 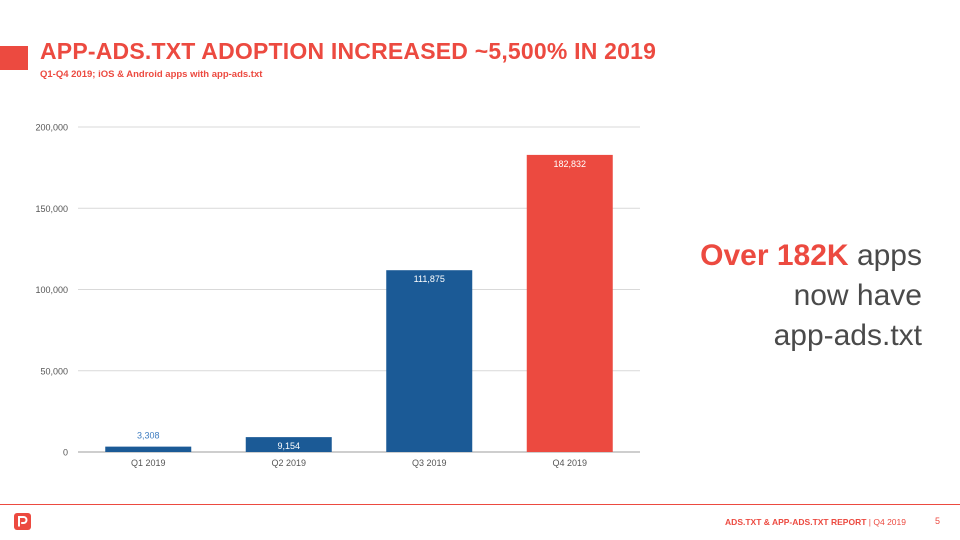 I want to click on footer-period: Q4 2019, so click(x=889, y=522).